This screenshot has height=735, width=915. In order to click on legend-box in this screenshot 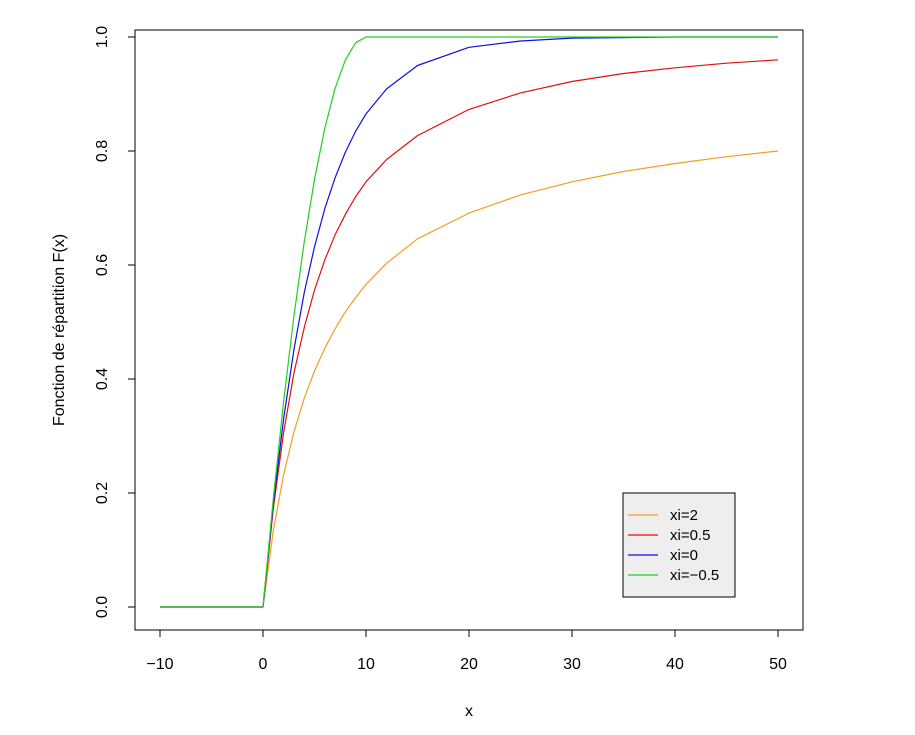, I will do `click(679, 545)`.